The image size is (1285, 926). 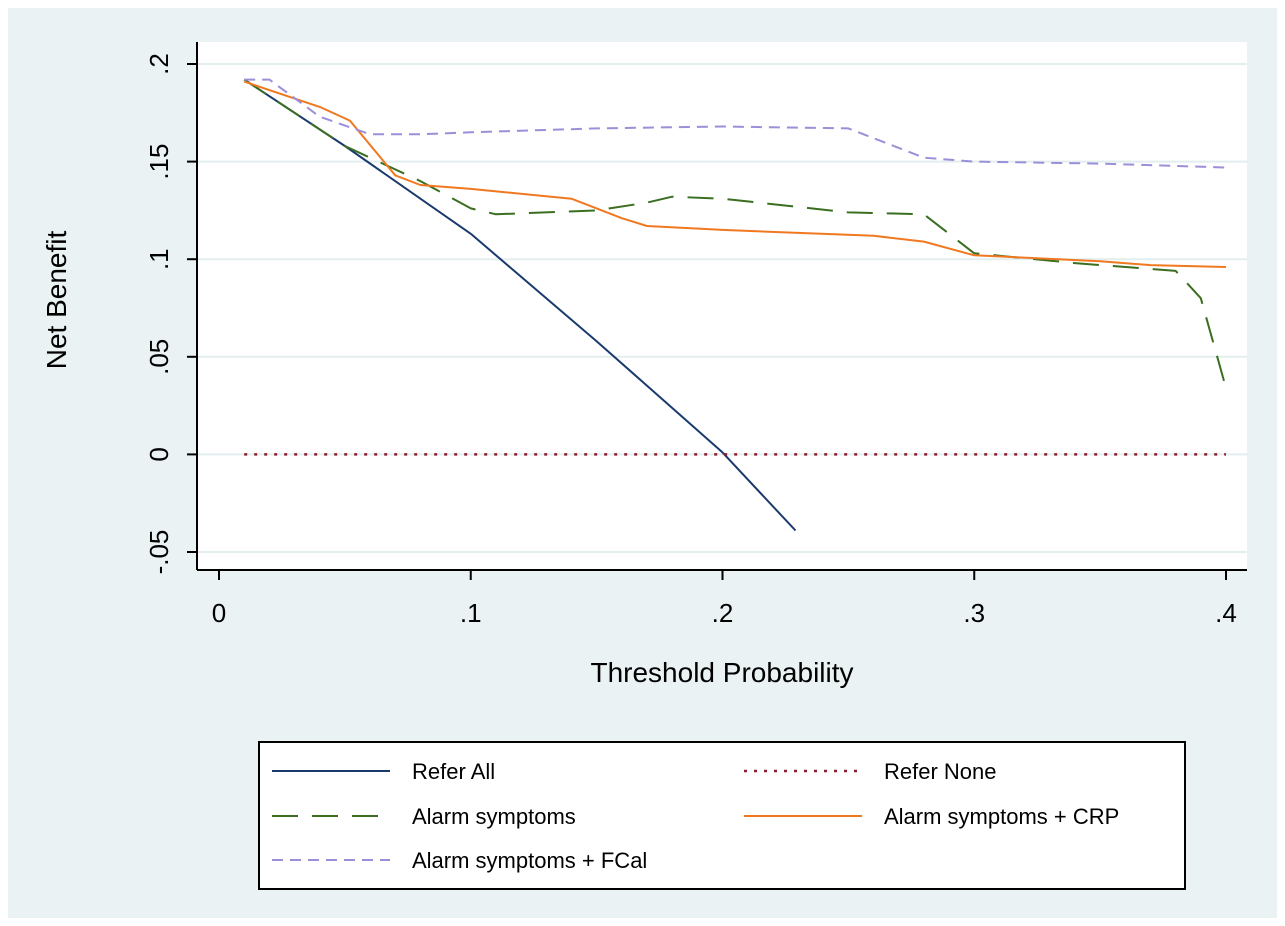 I want to click on x-tick-label: 0, so click(x=219, y=613).